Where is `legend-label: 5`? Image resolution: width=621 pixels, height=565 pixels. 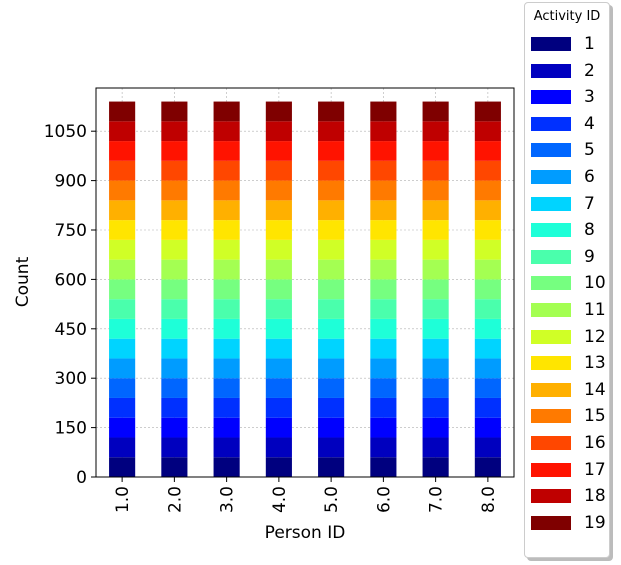
legend-label: 5 is located at coordinates (589, 150).